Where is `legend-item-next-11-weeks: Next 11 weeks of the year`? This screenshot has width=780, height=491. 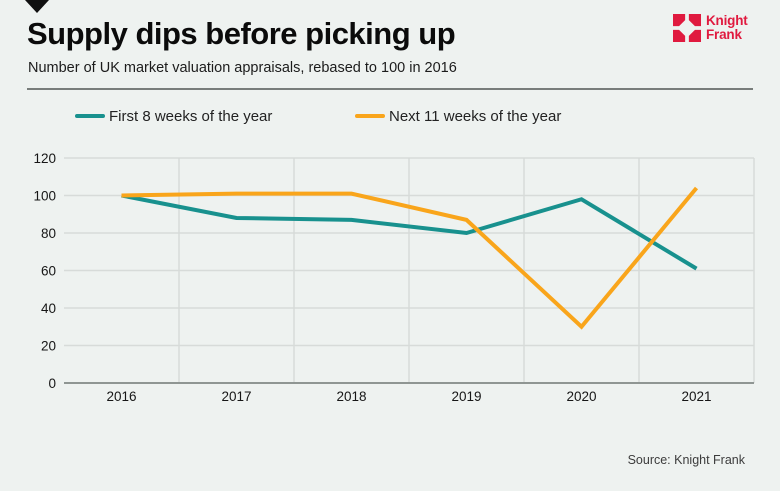
legend-item-next-11-weeks: Next 11 weeks of the year is located at coordinates (458, 116).